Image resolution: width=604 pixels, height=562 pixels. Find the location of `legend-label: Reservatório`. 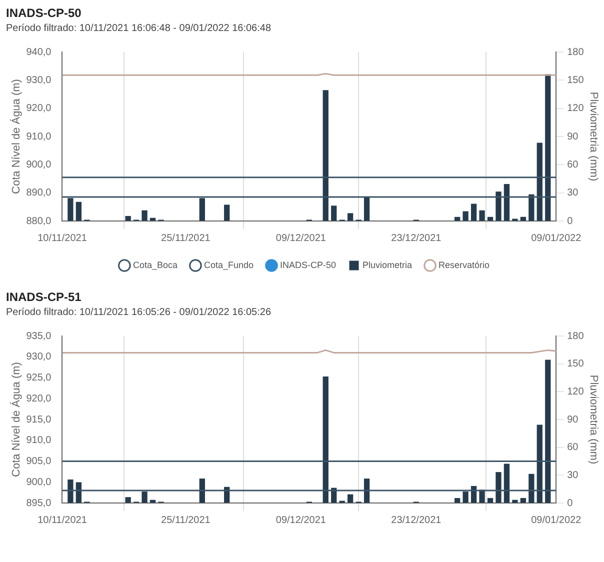

legend-label: Reservatório is located at coordinates (464, 265).